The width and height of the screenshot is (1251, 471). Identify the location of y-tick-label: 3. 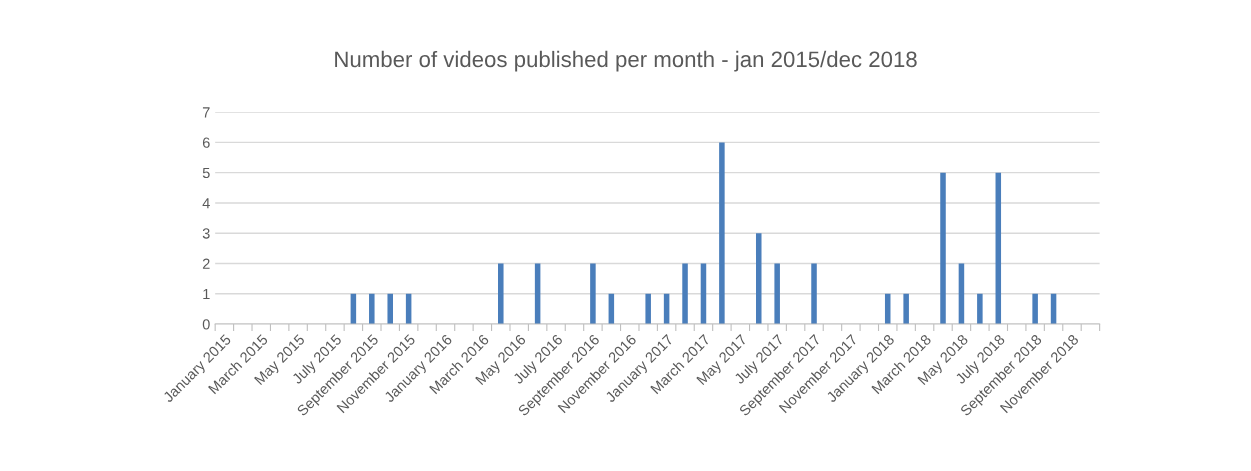
(206, 233).